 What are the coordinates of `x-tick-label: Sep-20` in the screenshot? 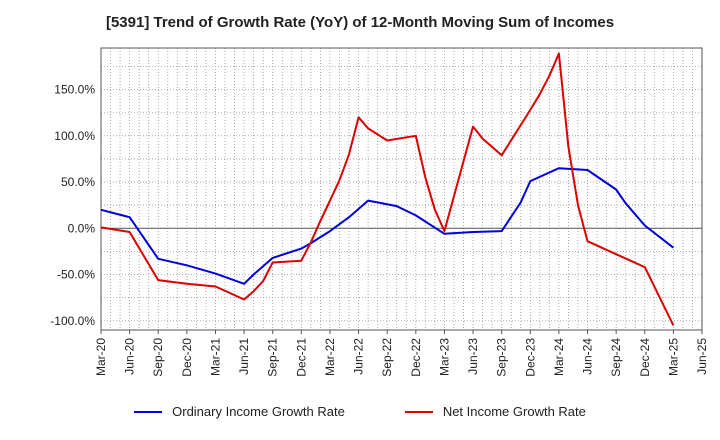 It's located at (158, 357).